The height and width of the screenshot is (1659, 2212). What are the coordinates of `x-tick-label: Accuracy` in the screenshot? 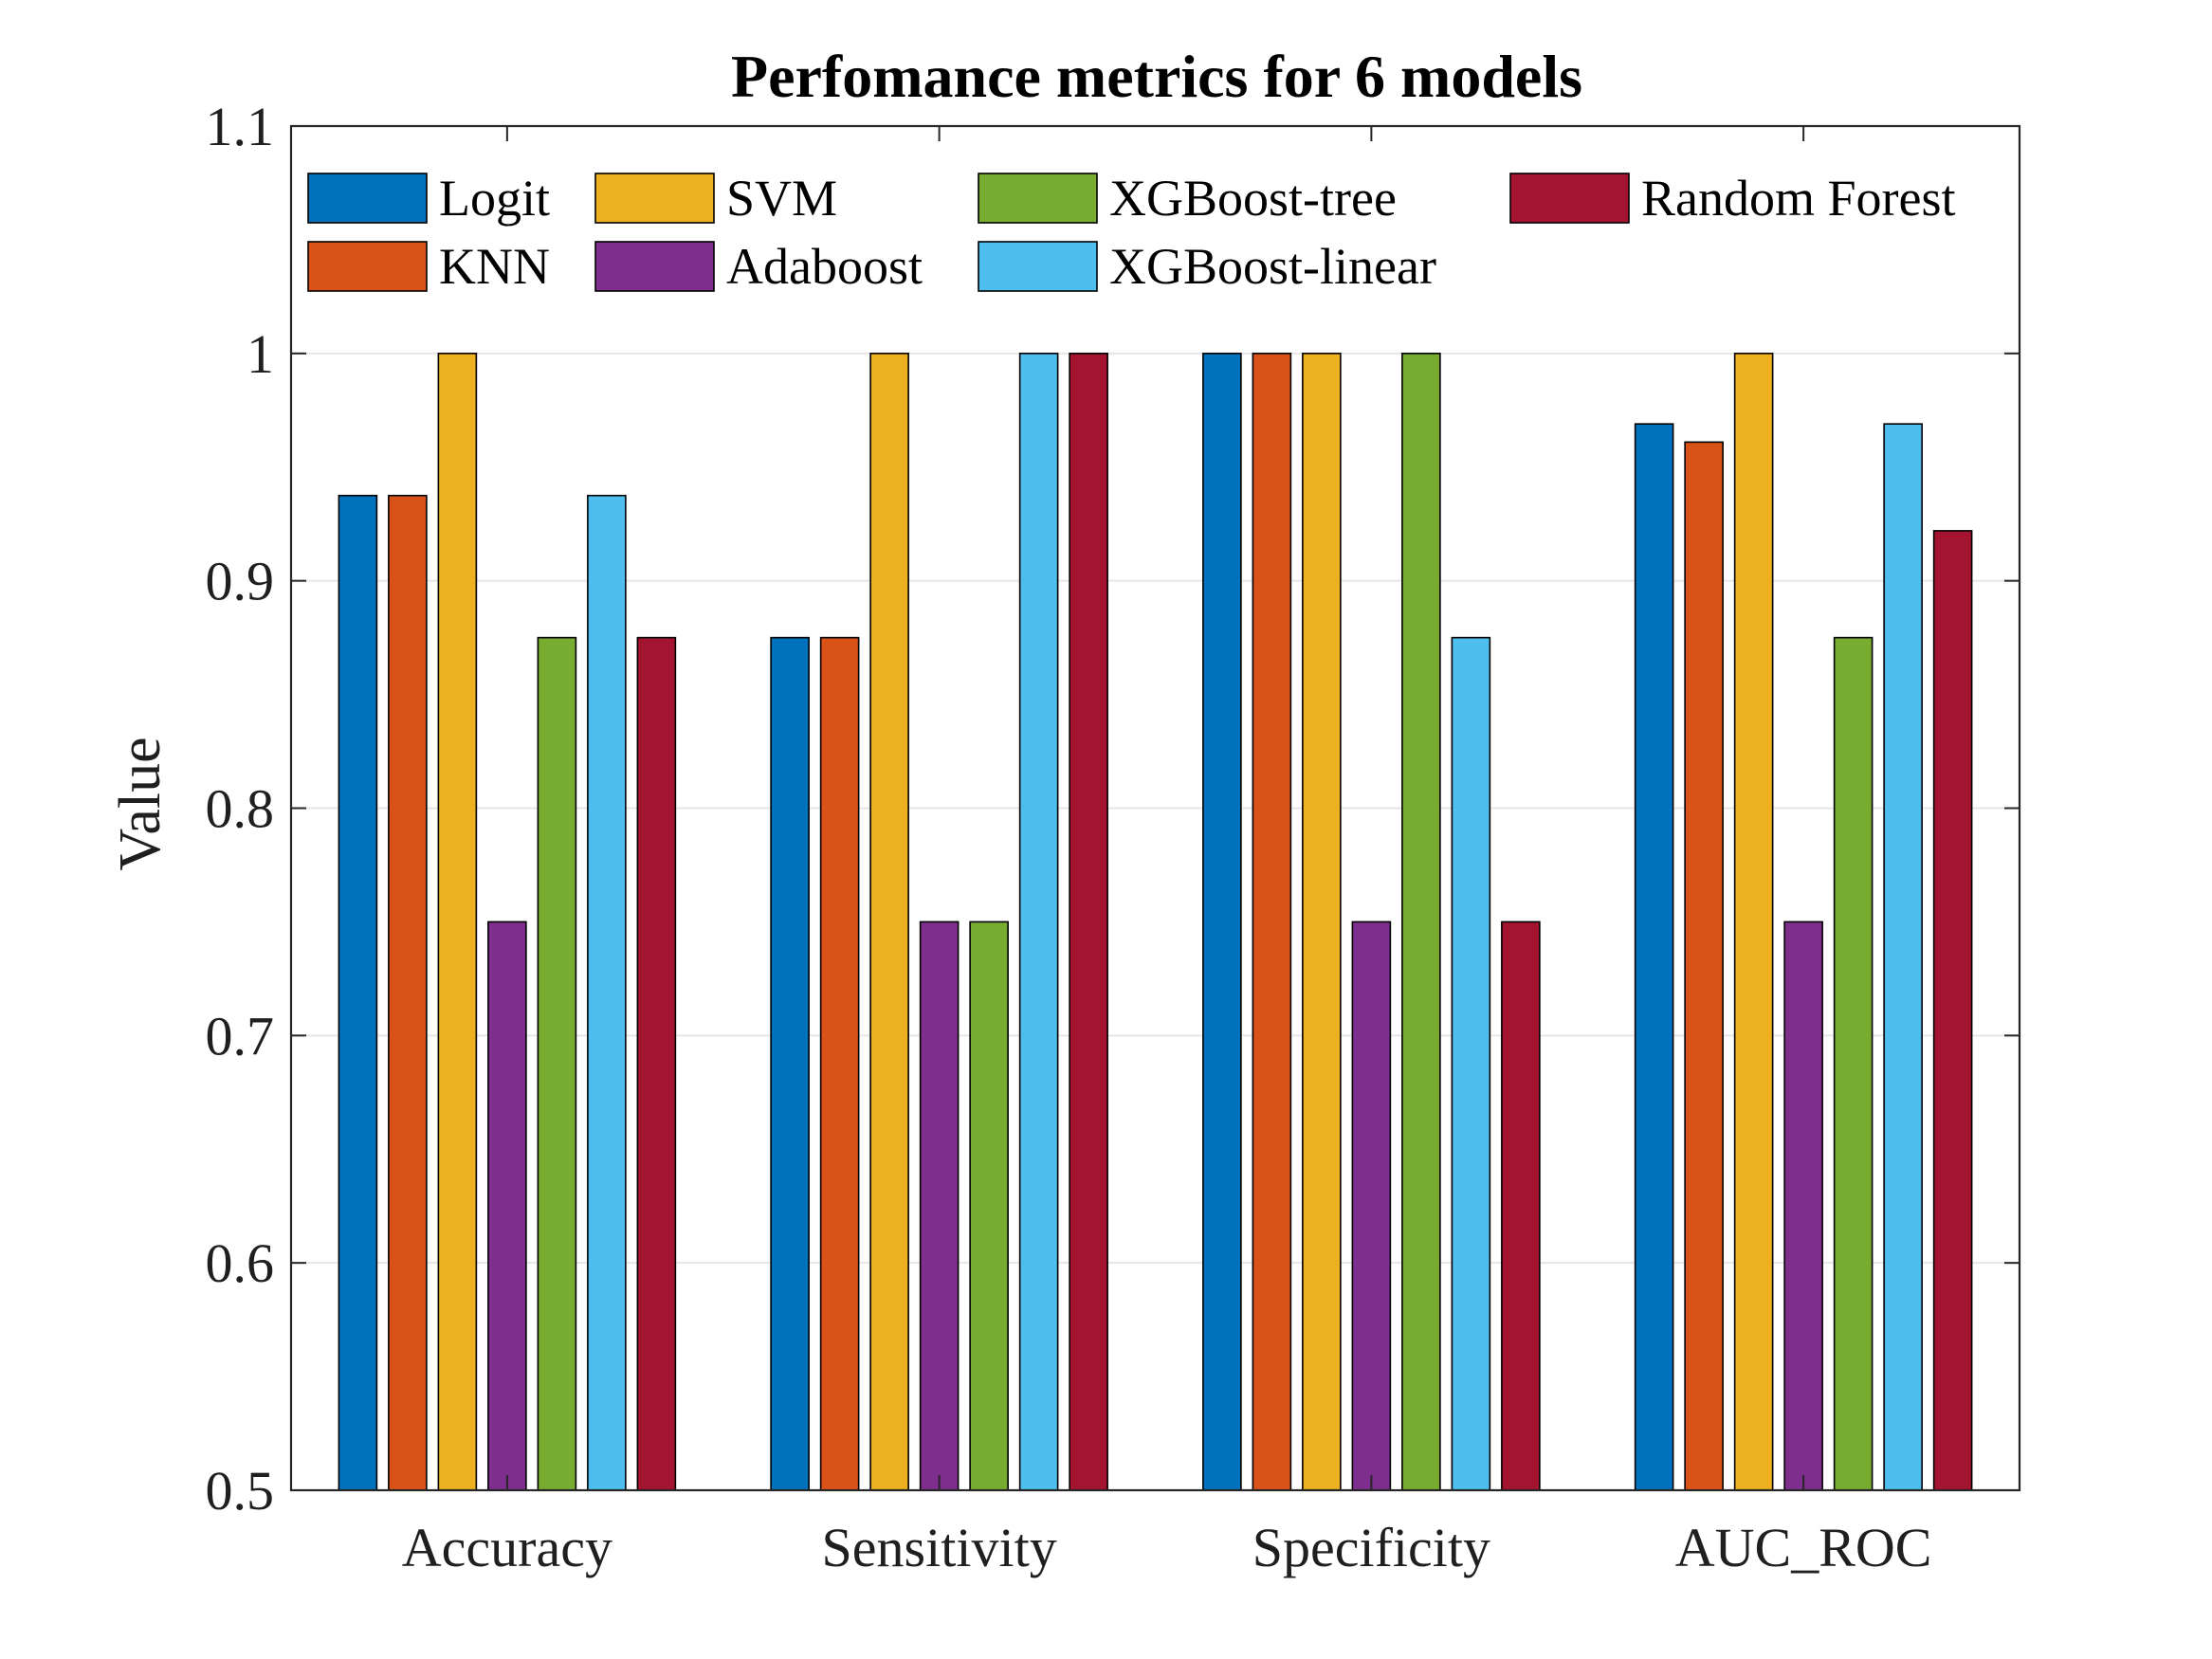 It's located at (507, 1547).